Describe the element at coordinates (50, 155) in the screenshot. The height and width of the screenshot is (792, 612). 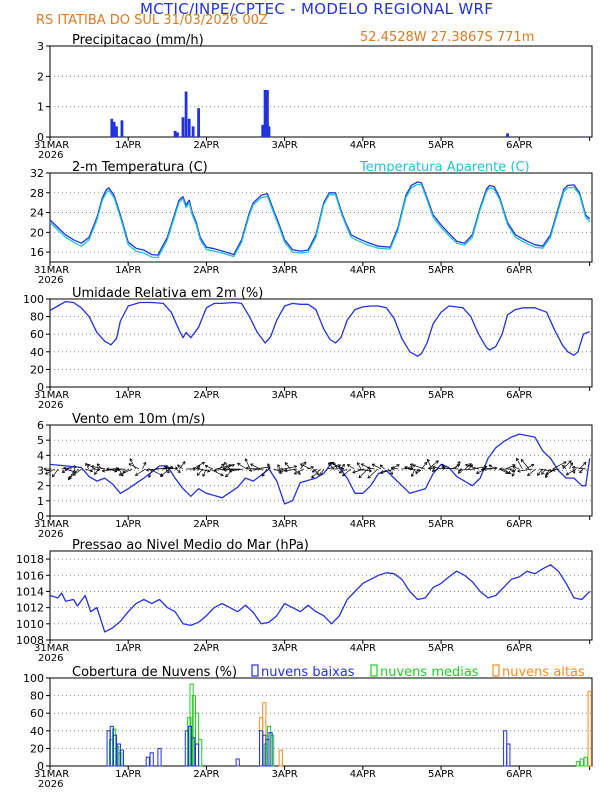
I see `precip-year-label: 2026` at that location.